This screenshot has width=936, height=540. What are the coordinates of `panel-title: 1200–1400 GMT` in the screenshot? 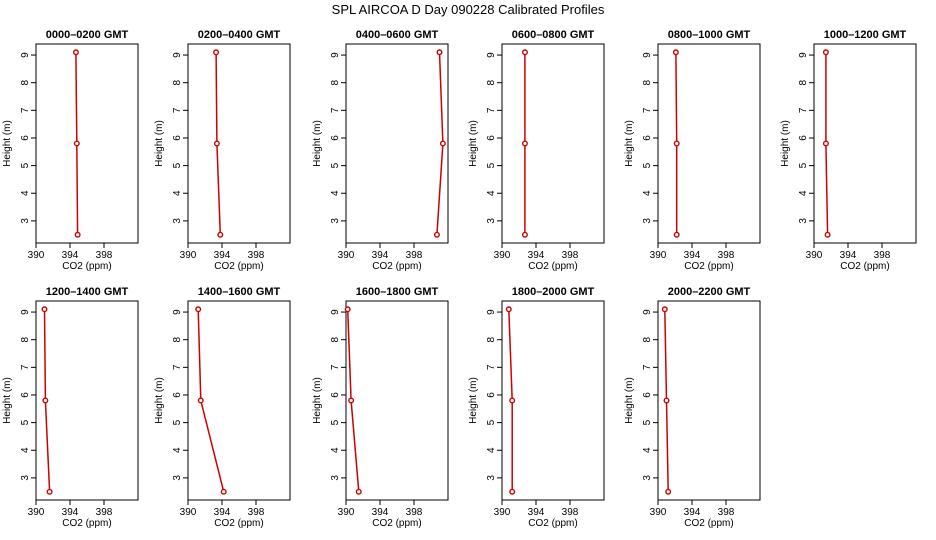 It's located at (87, 292).